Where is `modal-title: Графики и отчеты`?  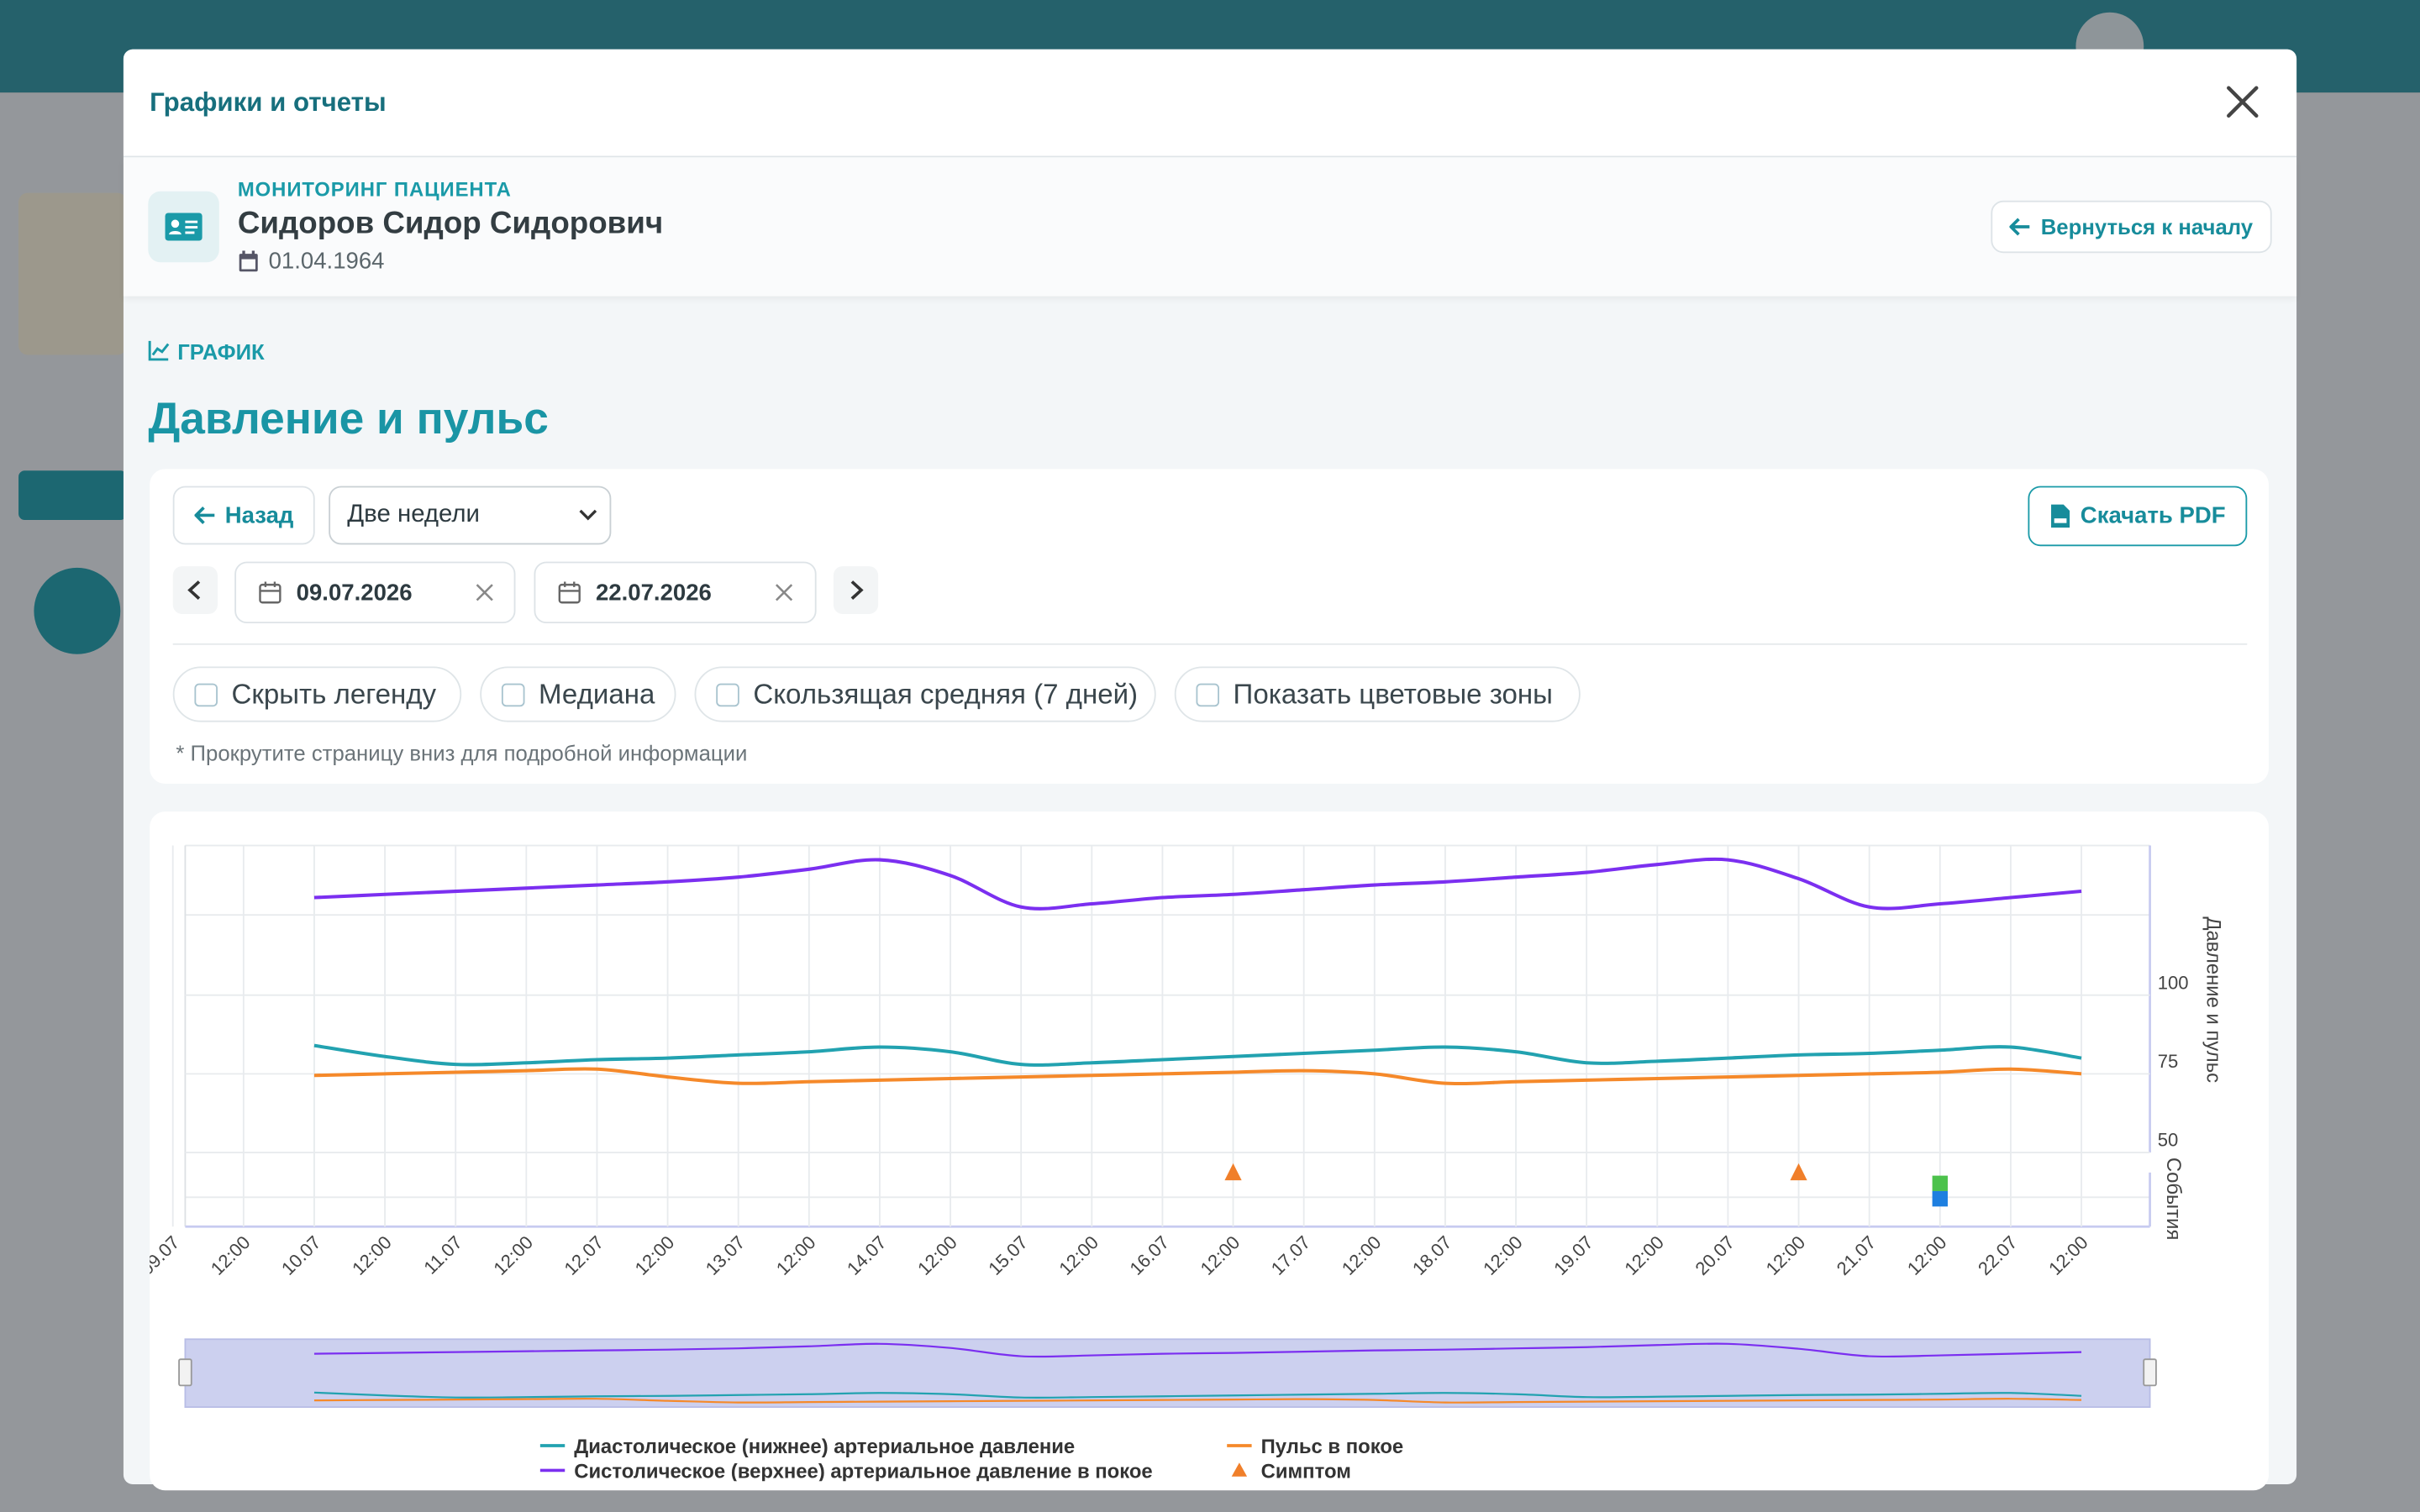
modal-title: Графики и отчеты is located at coordinates (268, 102).